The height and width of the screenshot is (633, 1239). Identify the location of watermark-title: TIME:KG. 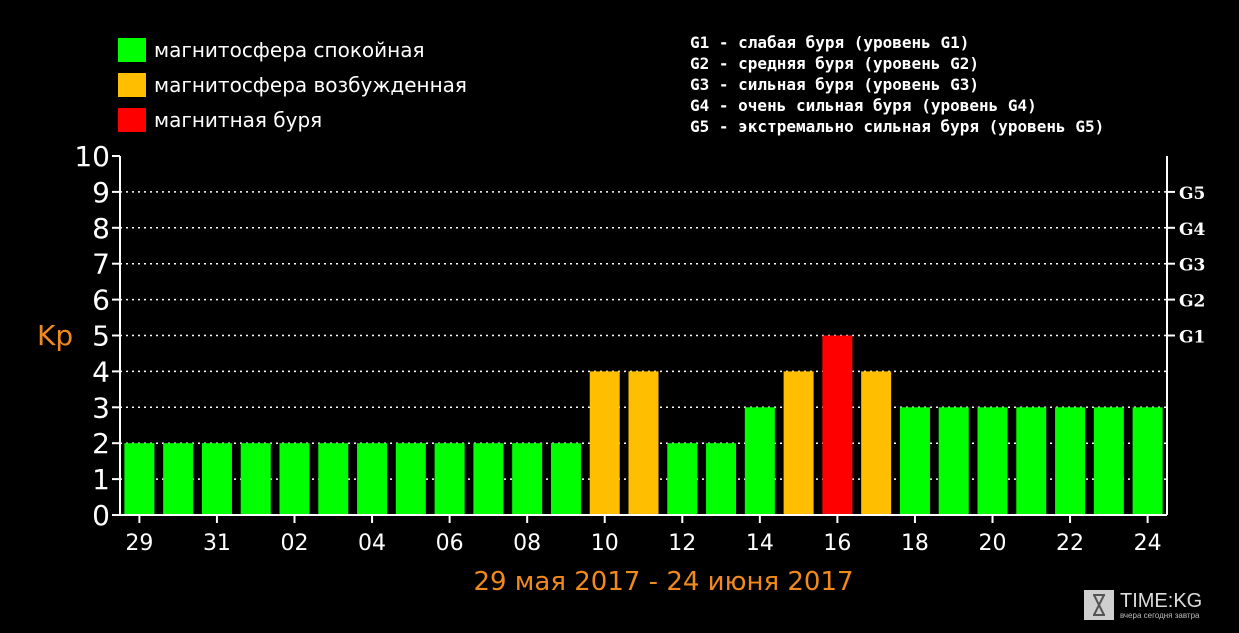
(1161, 600).